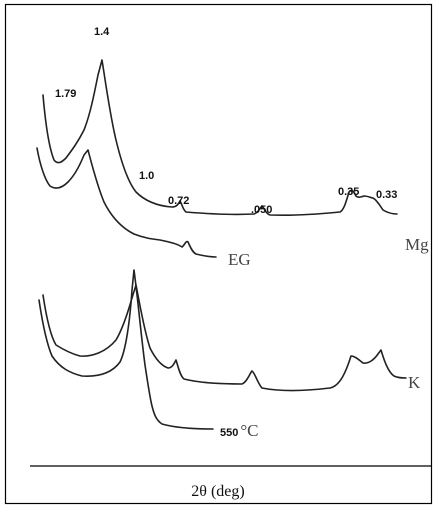 Image resolution: width=437 pixels, height=508 pixels. Describe the element at coordinates (217, 491) in the screenshot. I see `x-axis-label: 2θ (deg)` at that location.